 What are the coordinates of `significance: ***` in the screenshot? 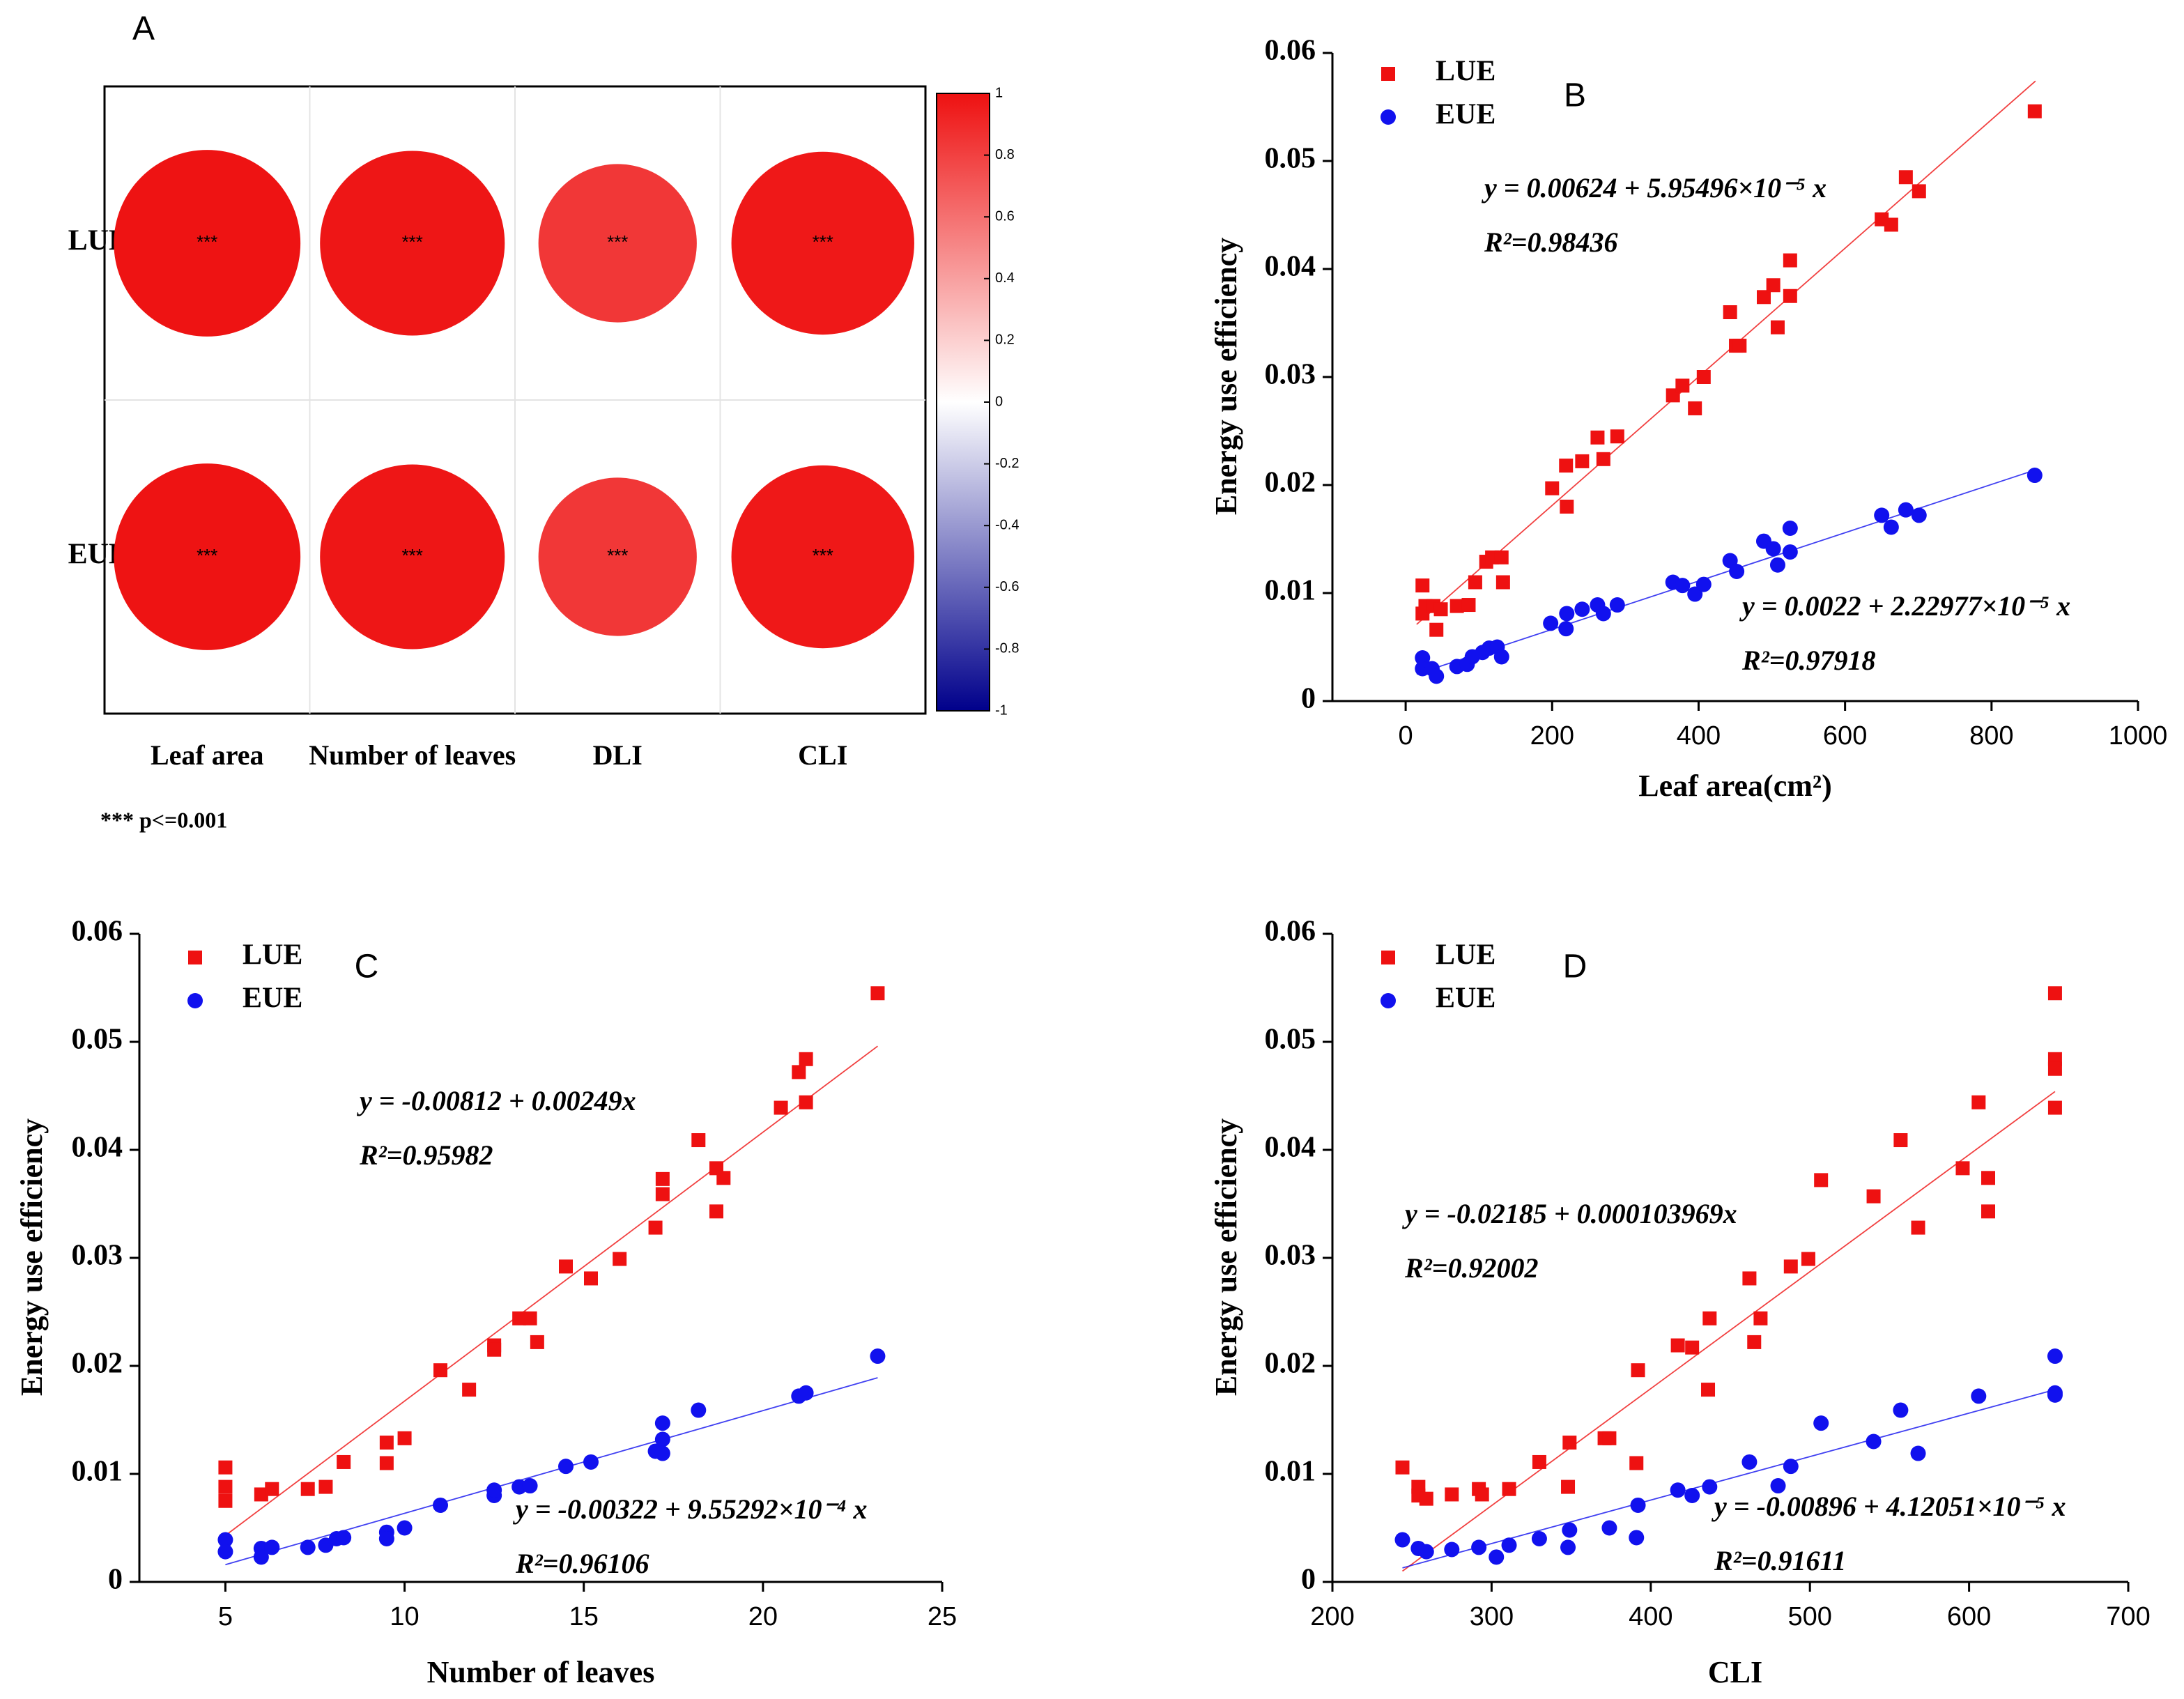 It's located at (823, 241).